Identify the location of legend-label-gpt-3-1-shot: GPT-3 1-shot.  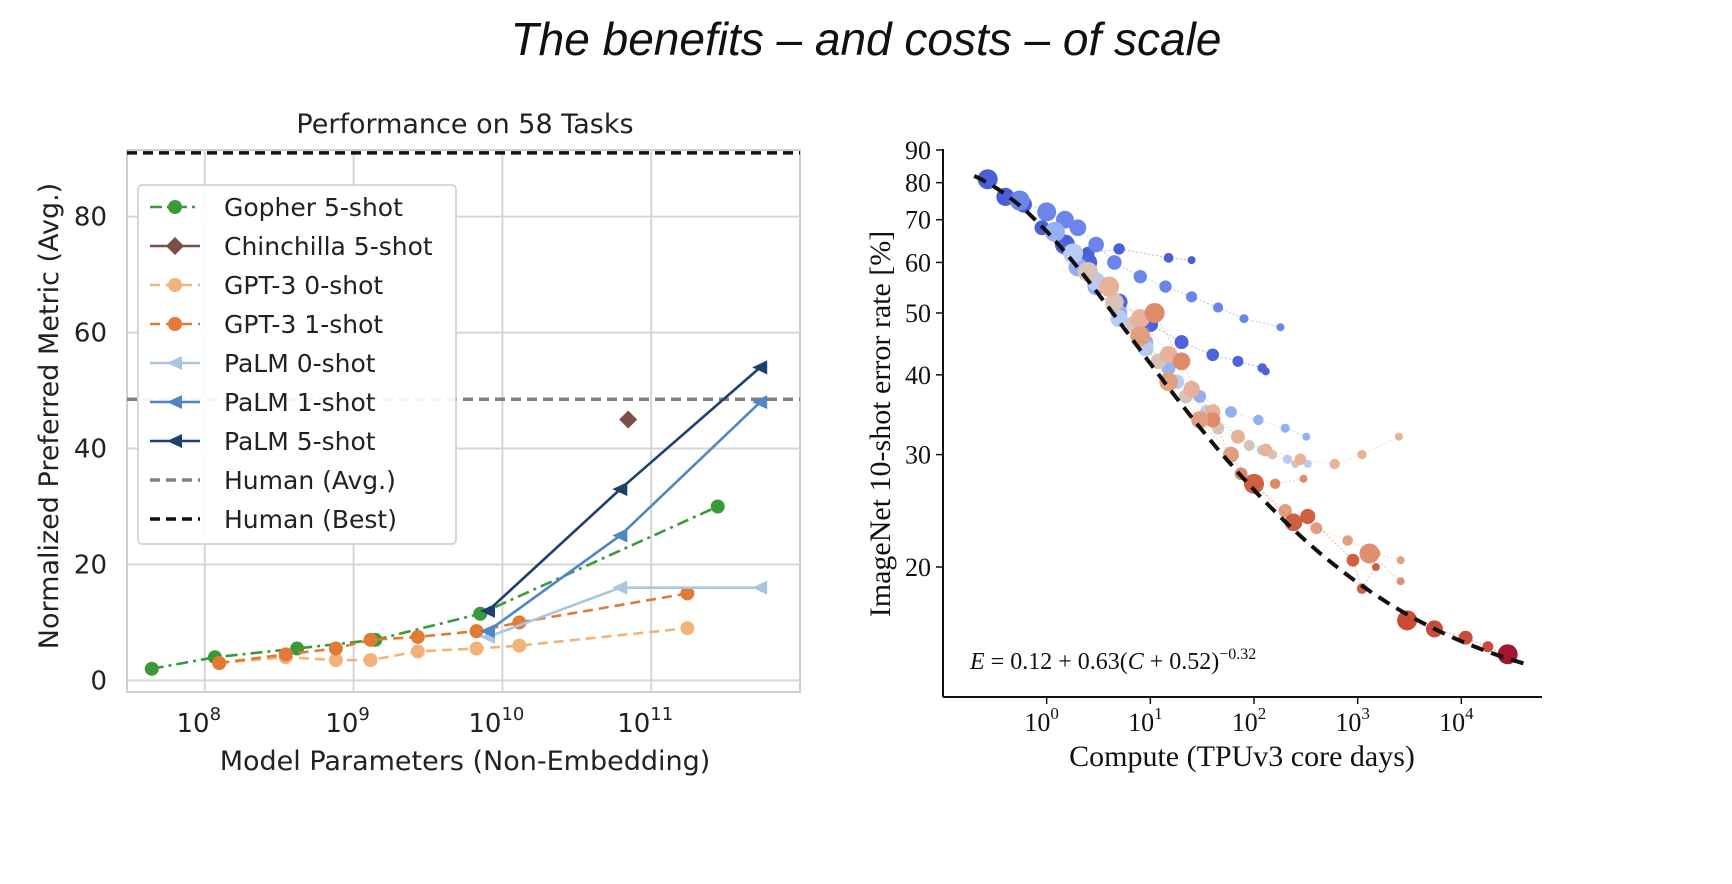
(303, 324).